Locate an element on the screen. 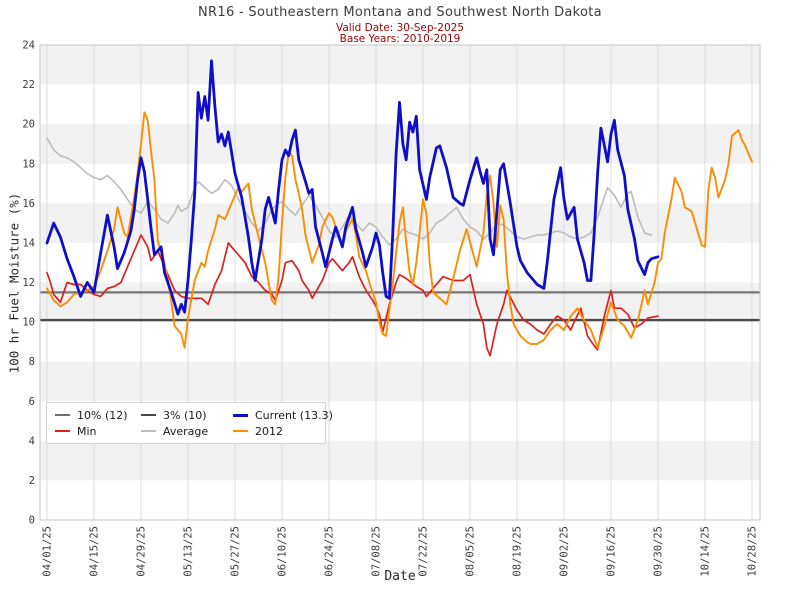 Image resolution: width=800 pixels, height=600 pixels. y-tick-label: 8 is located at coordinates (32, 362).